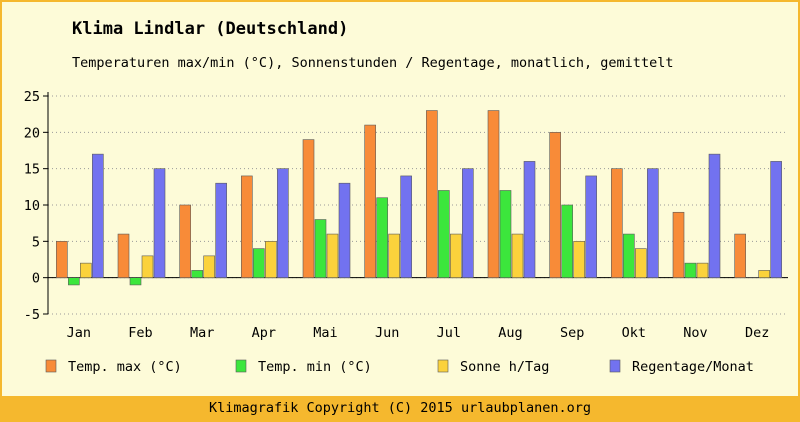 The image size is (800, 422). What do you see at coordinates (79, 333) in the screenshot?
I see `x-tick-label: Jan` at bounding box center [79, 333].